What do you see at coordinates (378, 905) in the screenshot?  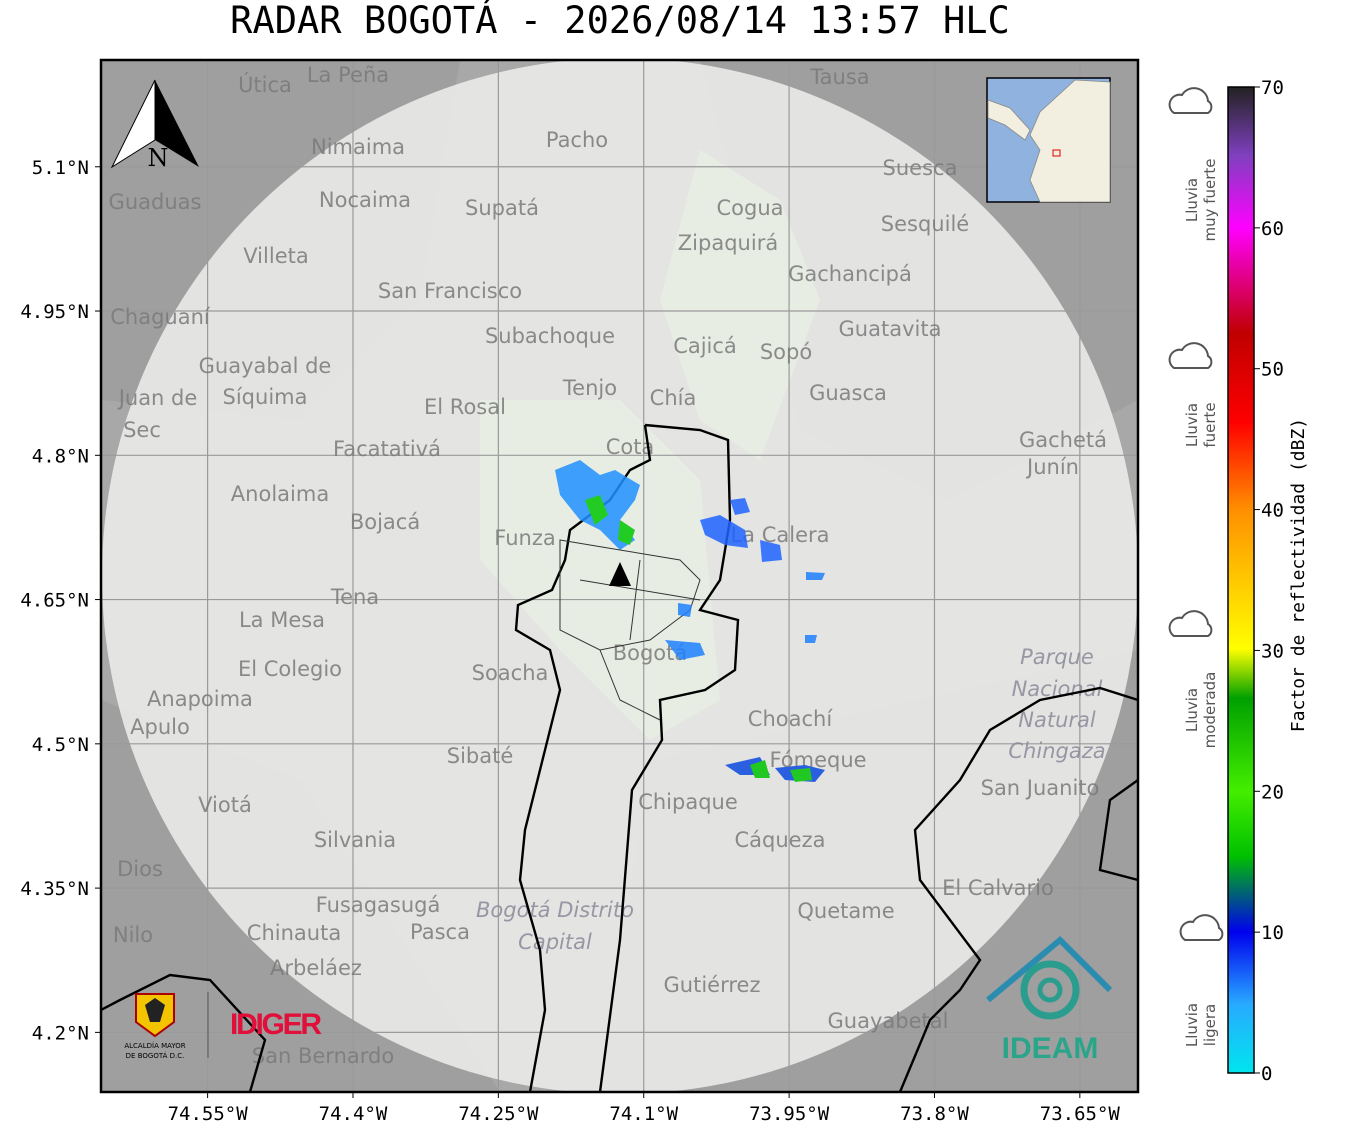 I see `place: Fusagasugá` at bounding box center [378, 905].